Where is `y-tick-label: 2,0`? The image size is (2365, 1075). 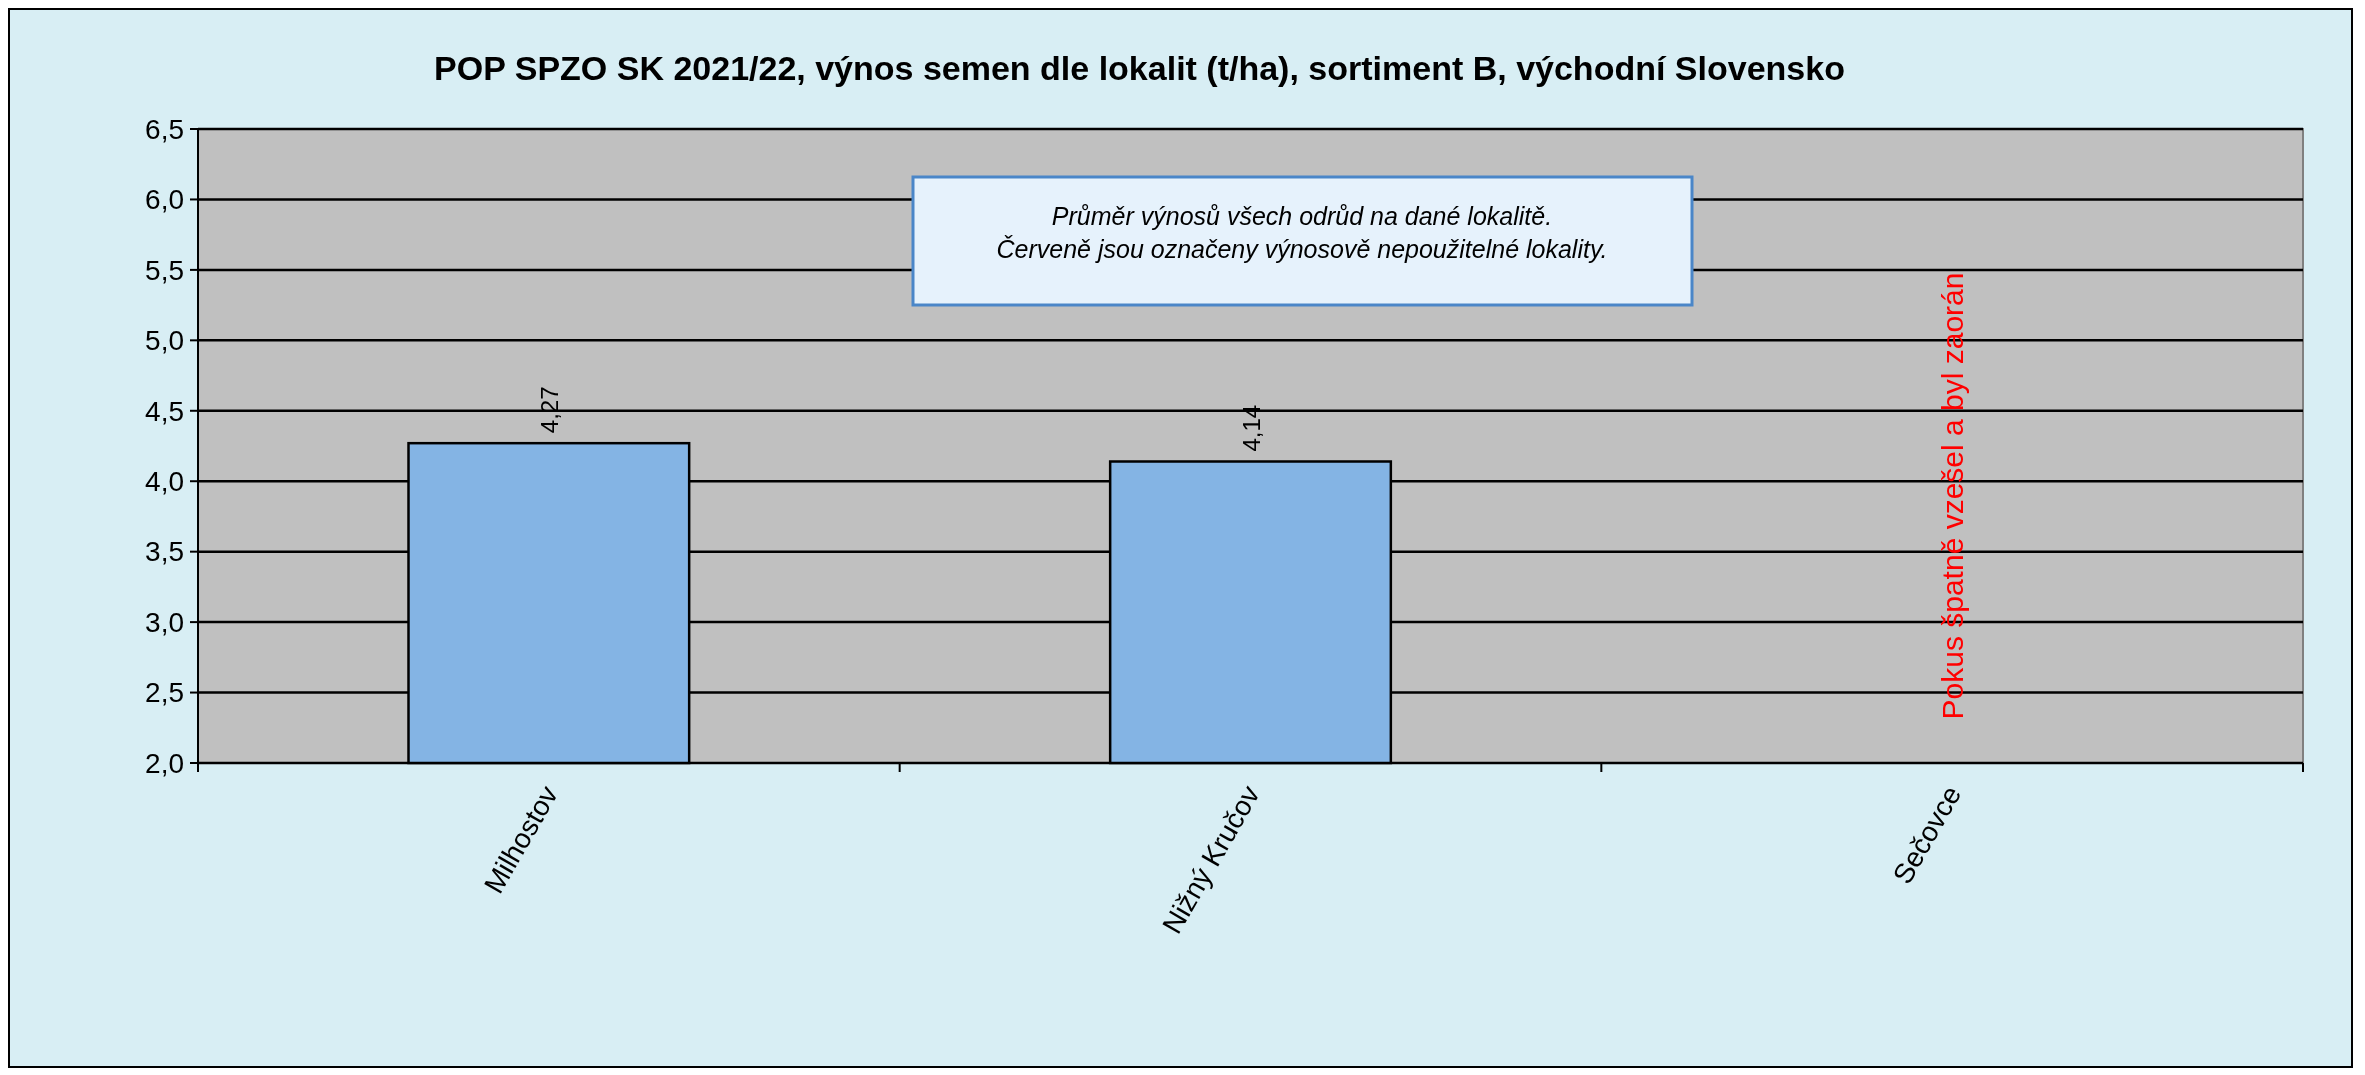
y-tick-label: 2,0 is located at coordinates (164, 763).